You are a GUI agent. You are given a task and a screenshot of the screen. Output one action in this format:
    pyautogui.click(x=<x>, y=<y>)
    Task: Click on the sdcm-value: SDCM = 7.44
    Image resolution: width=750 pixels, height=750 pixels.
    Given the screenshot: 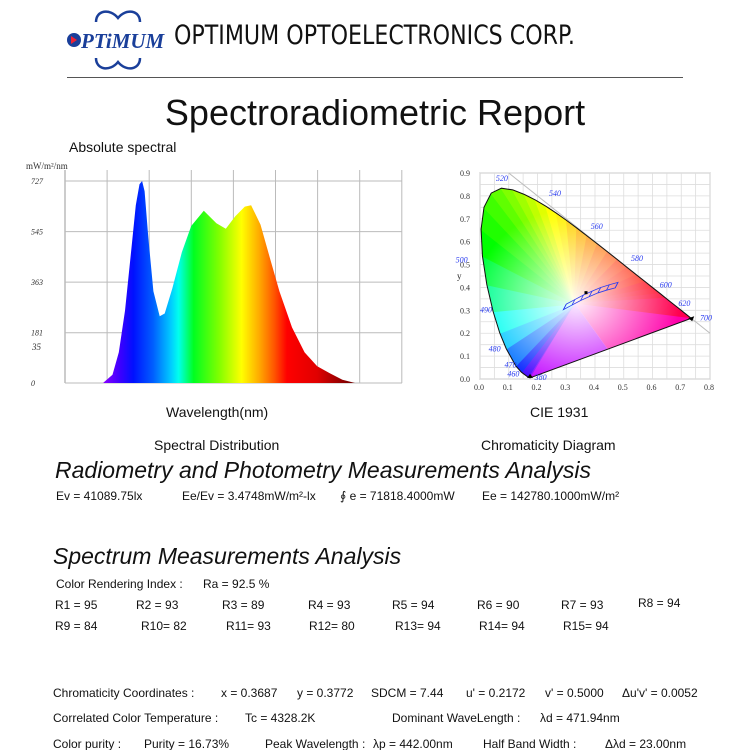 What is the action you would take?
    pyautogui.click(x=407, y=693)
    